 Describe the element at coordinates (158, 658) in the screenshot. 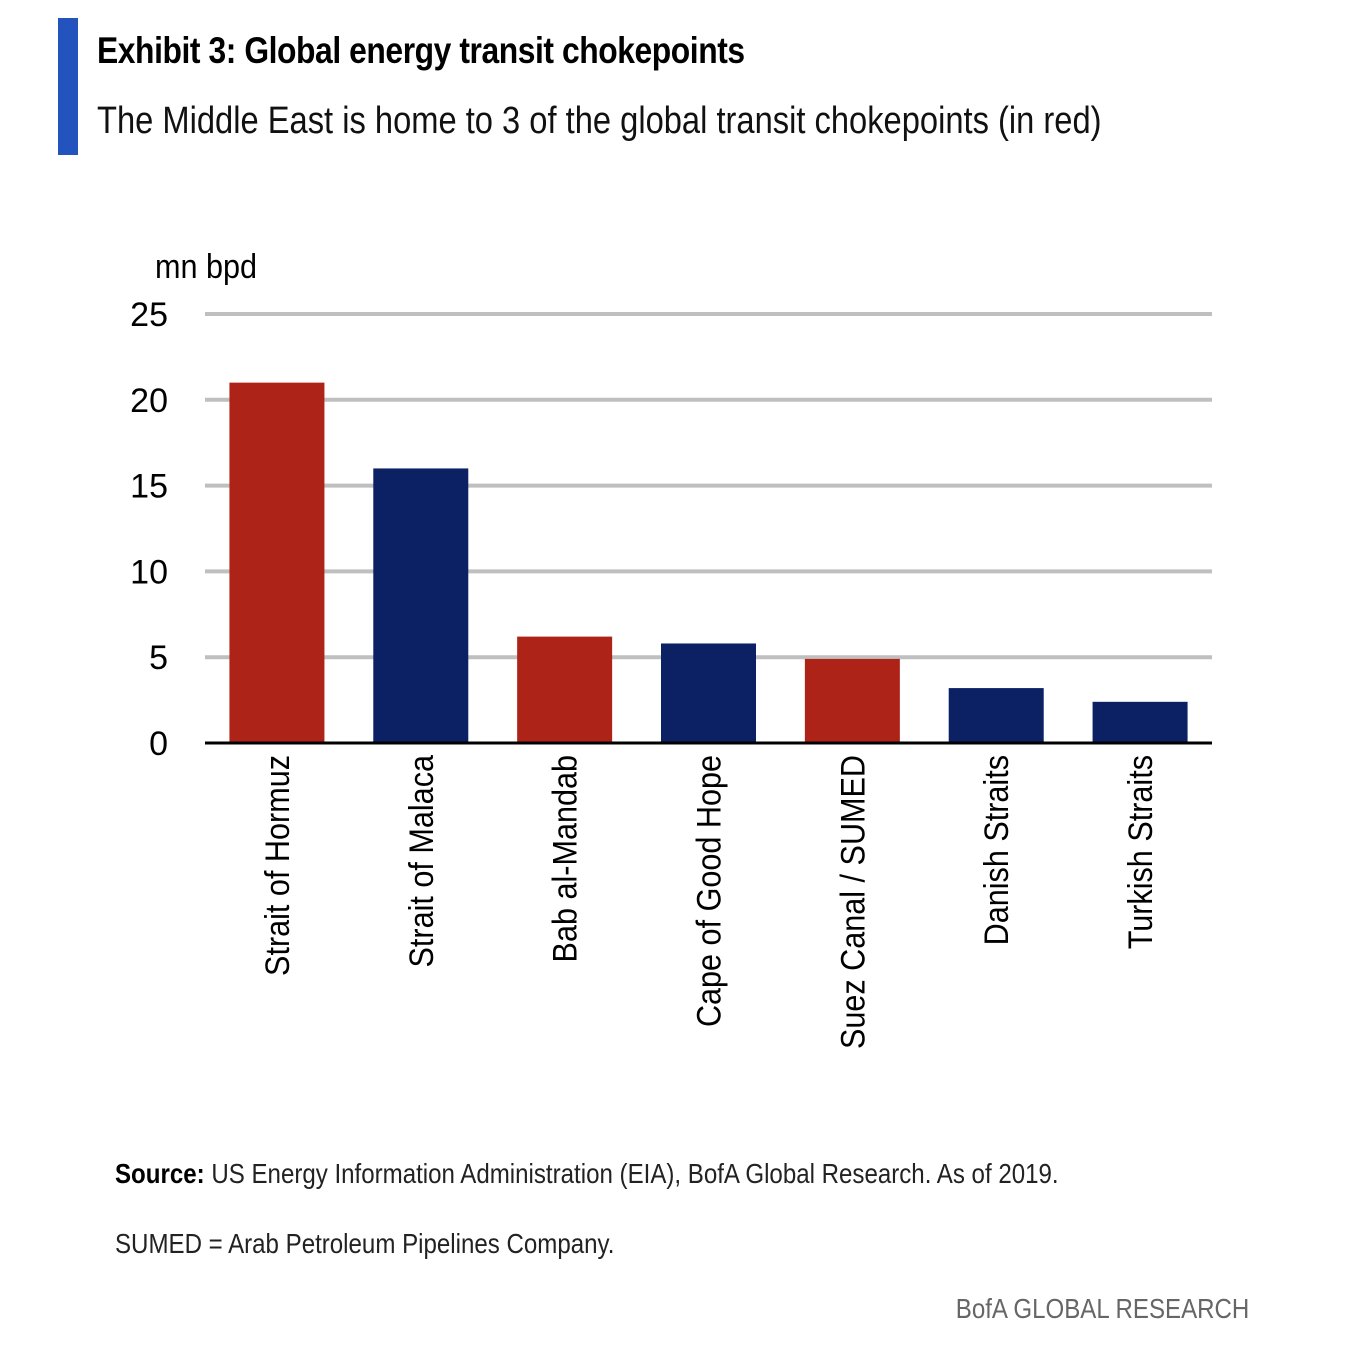

I see `y-tick-label: 5` at that location.